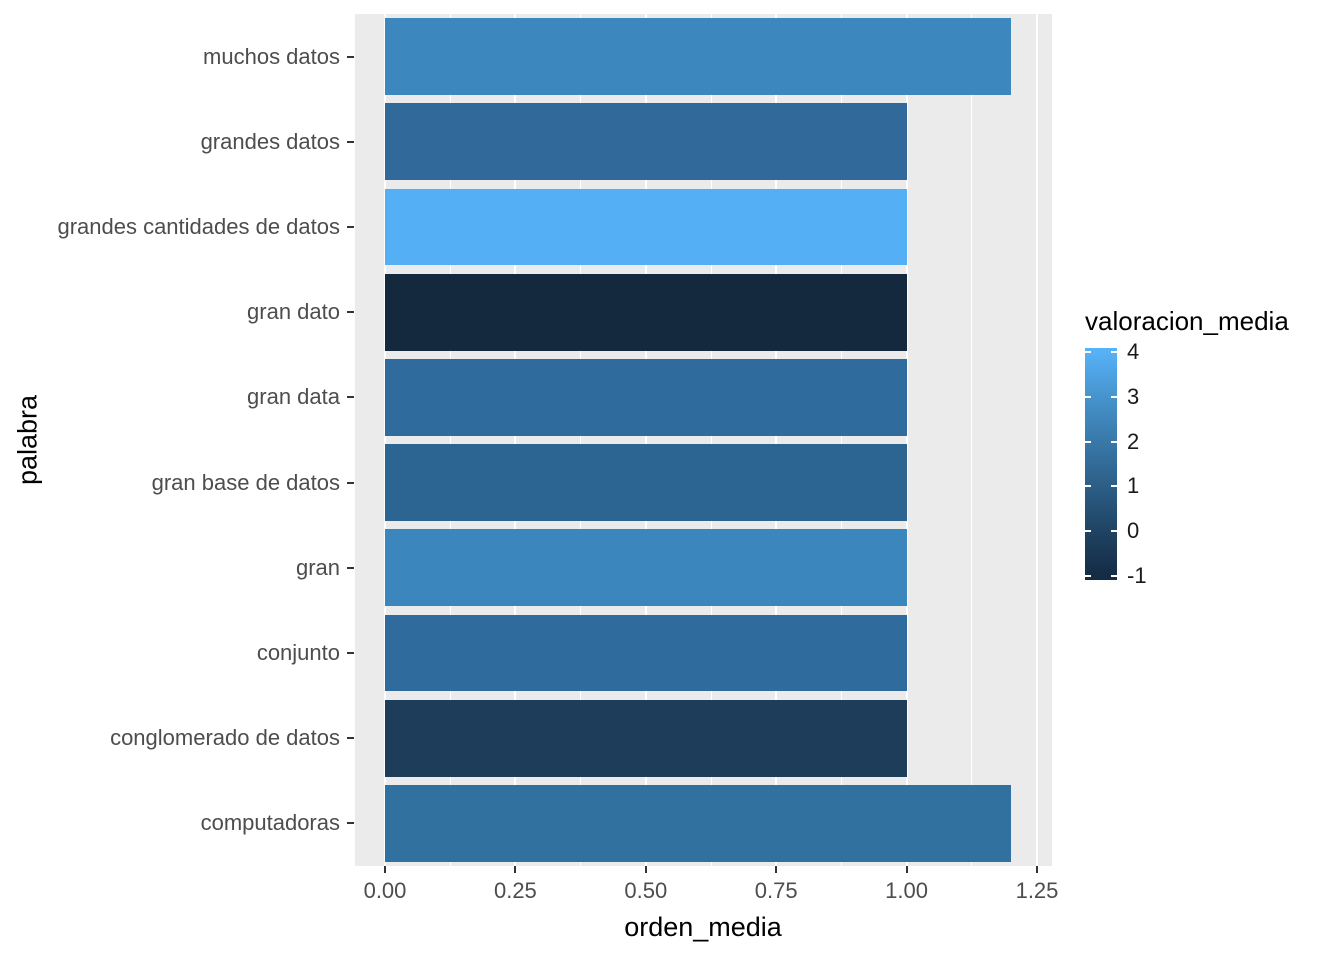  Describe the element at coordinates (1037, 890) in the screenshot. I see `x-axis-tick-label: 1.25` at that location.